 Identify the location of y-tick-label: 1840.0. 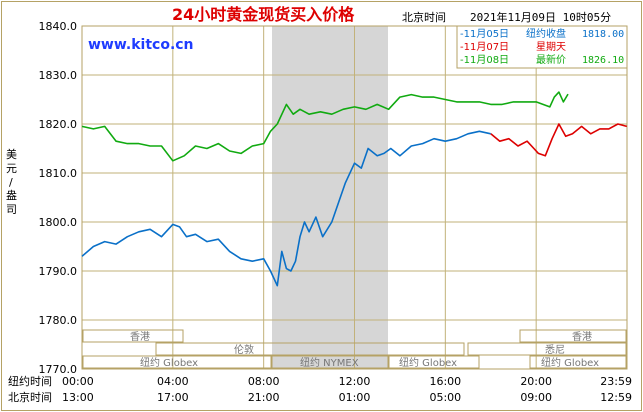
(58, 26).